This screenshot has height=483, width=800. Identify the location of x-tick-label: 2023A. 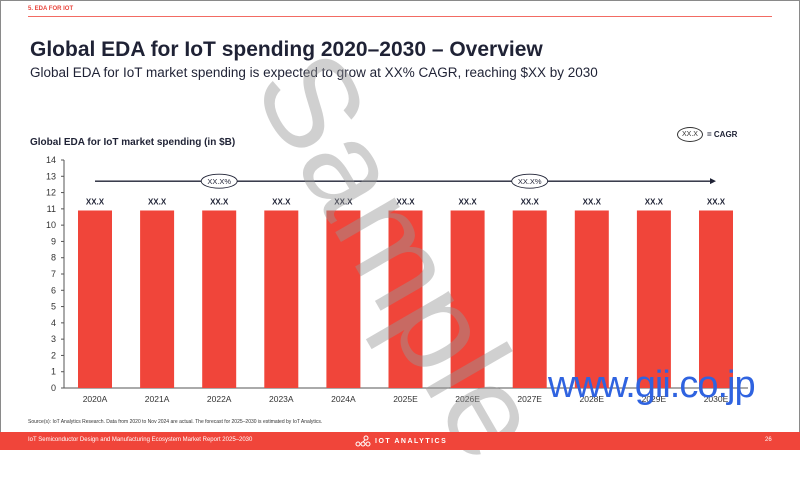
(281, 399).